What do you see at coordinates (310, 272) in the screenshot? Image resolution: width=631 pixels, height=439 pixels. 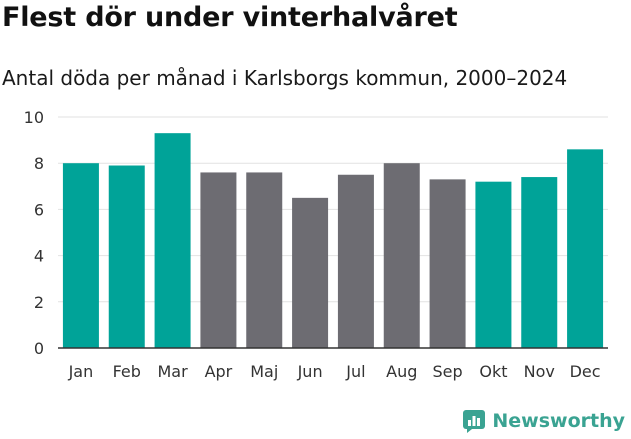 I see `bar-jun` at bounding box center [310, 272].